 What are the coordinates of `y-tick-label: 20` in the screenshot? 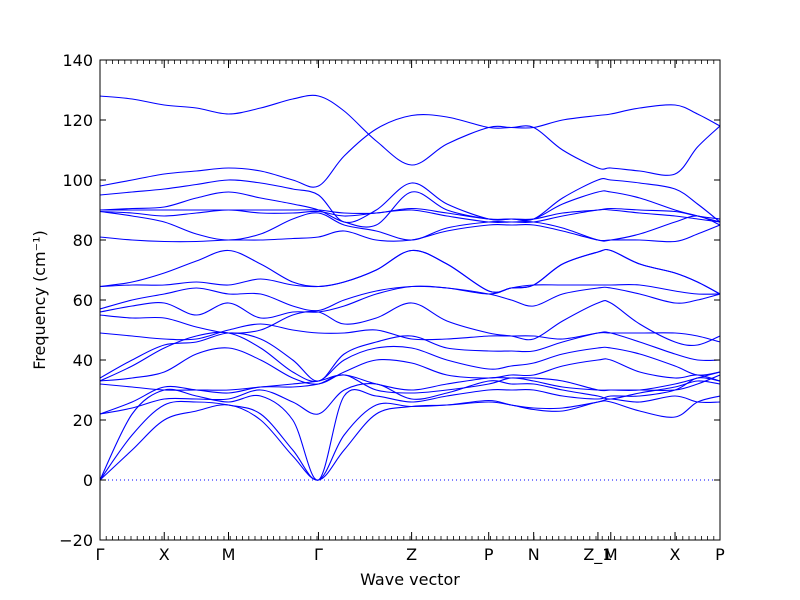 It's located at (83, 420).